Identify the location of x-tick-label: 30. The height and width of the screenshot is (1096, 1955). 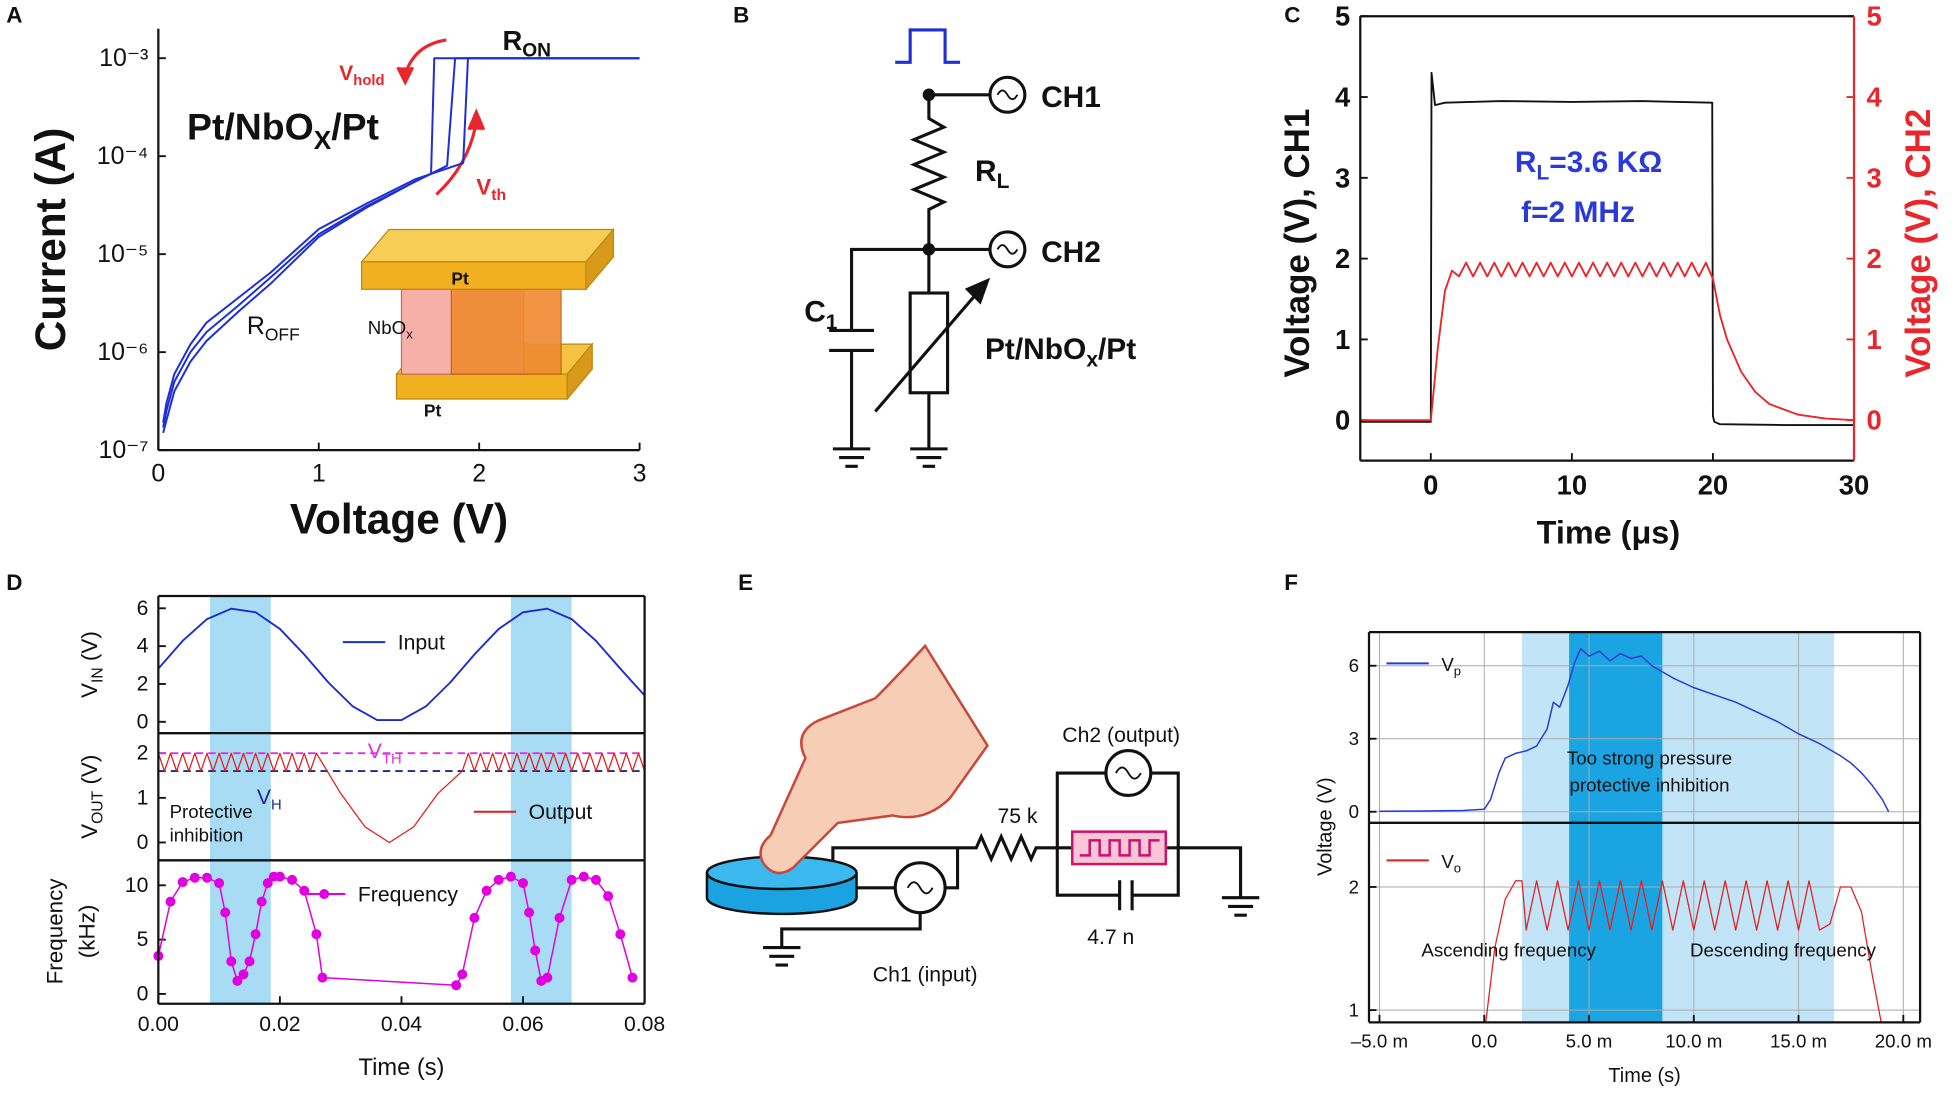
(1854, 484).